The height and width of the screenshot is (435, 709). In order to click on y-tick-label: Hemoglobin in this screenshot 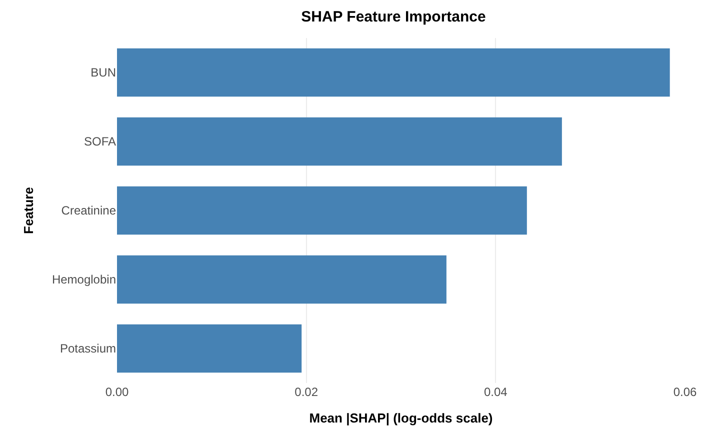, I will do `click(84, 279)`.